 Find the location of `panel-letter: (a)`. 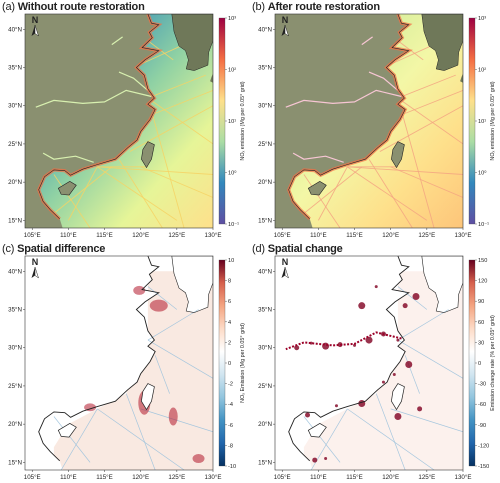

panel-letter: (a) is located at coordinates (10, 7).